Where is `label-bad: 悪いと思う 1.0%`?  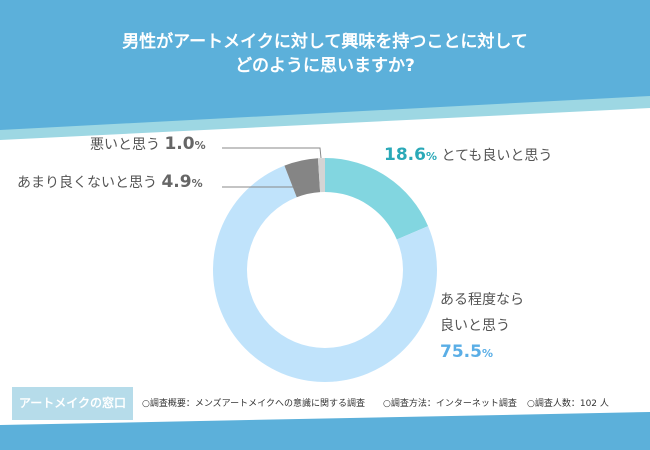 label-bad: 悪いと思う 1.0% is located at coordinates (148, 144).